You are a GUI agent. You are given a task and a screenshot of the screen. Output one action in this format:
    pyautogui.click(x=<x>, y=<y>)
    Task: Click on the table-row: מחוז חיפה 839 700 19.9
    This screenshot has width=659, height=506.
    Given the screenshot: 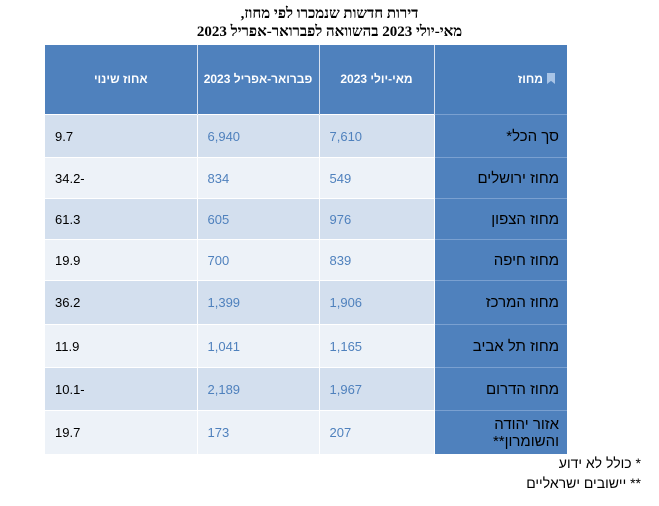 What is the action you would take?
    pyautogui.click(x=306, y=260)
    